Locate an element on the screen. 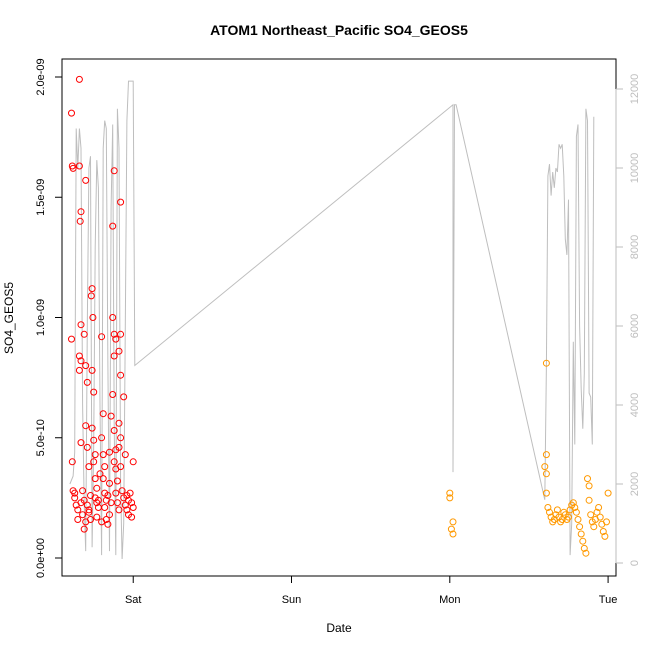  x-tick-label: Mon is located at coordinates (449, 600).